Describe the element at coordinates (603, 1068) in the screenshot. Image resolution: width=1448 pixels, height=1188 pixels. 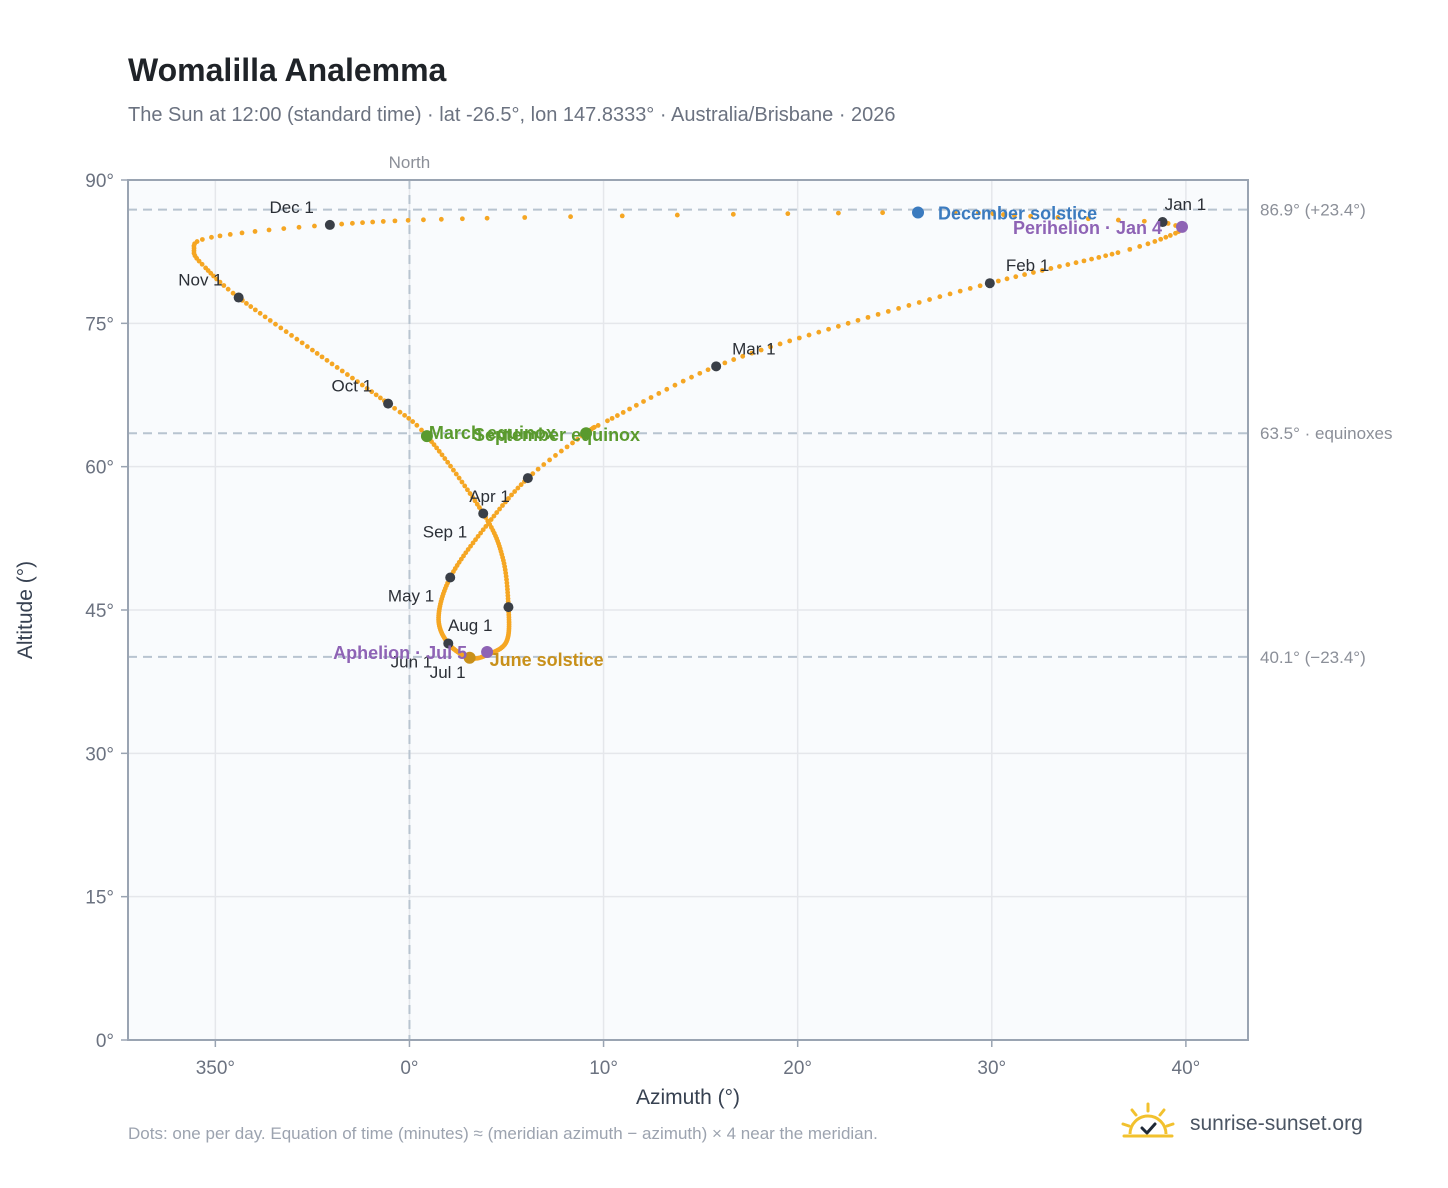
I see `x-tick-label: 10°` at that location.